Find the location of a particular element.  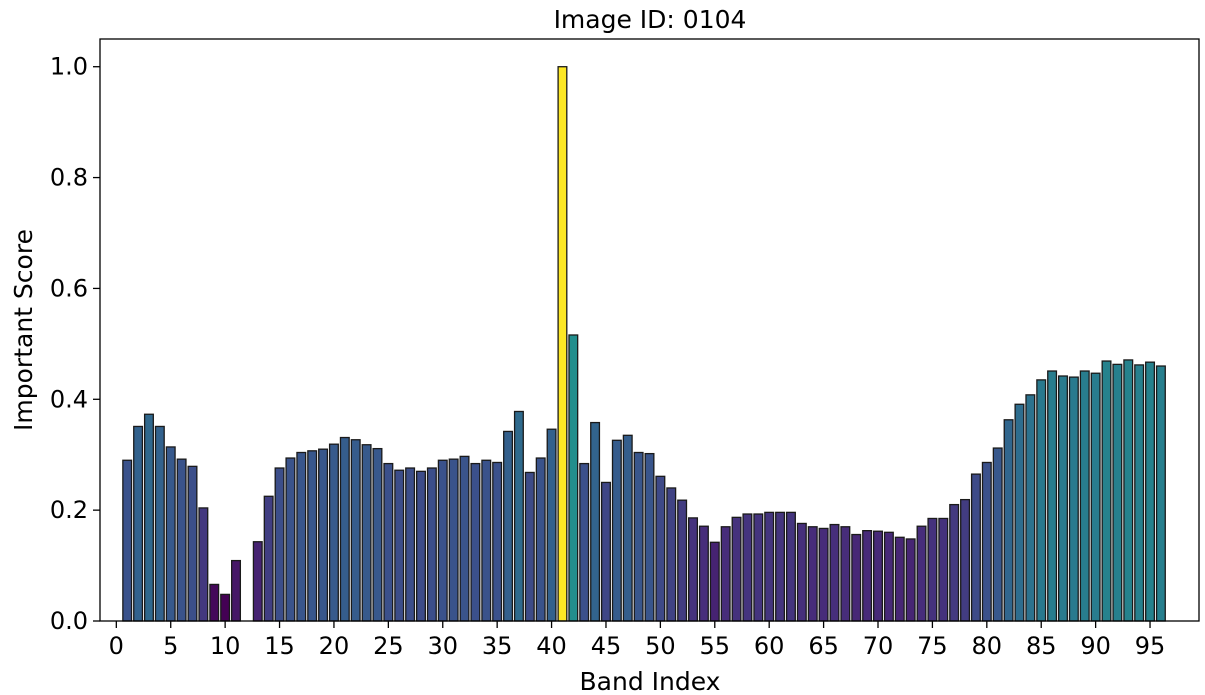

x-tick-label: 70 is located at coordinates (878, 646).